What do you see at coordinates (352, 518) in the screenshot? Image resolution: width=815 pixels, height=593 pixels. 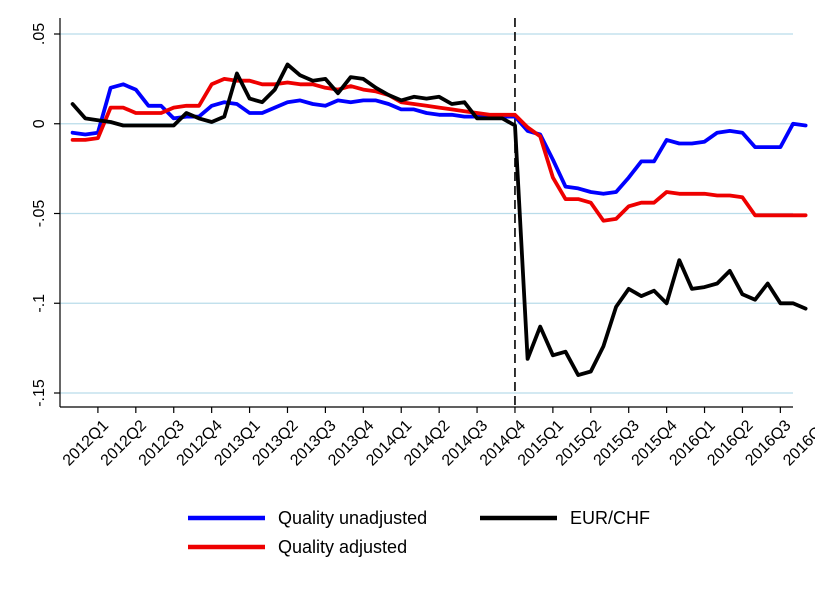 I see `legend-label-0: Quality unadjusted` at bounding box center [352, 518].